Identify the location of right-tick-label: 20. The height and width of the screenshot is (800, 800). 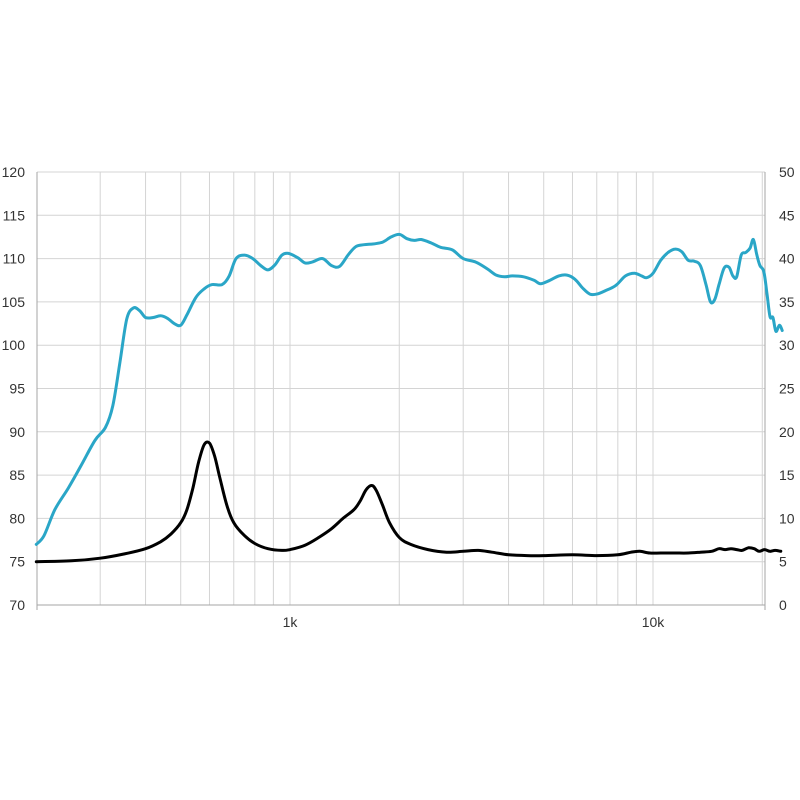
(787, 432).